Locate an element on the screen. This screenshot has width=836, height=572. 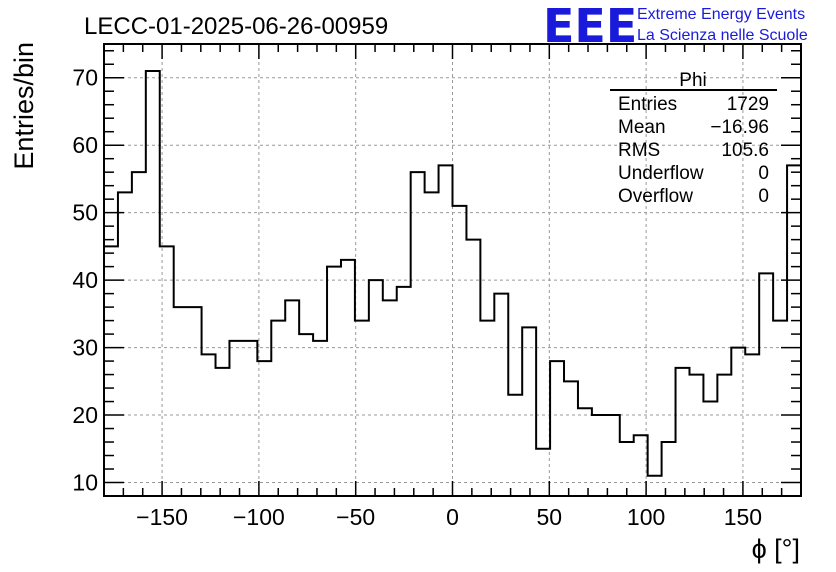
stats-row-label: Underflow is located at coordinates (661, 173).